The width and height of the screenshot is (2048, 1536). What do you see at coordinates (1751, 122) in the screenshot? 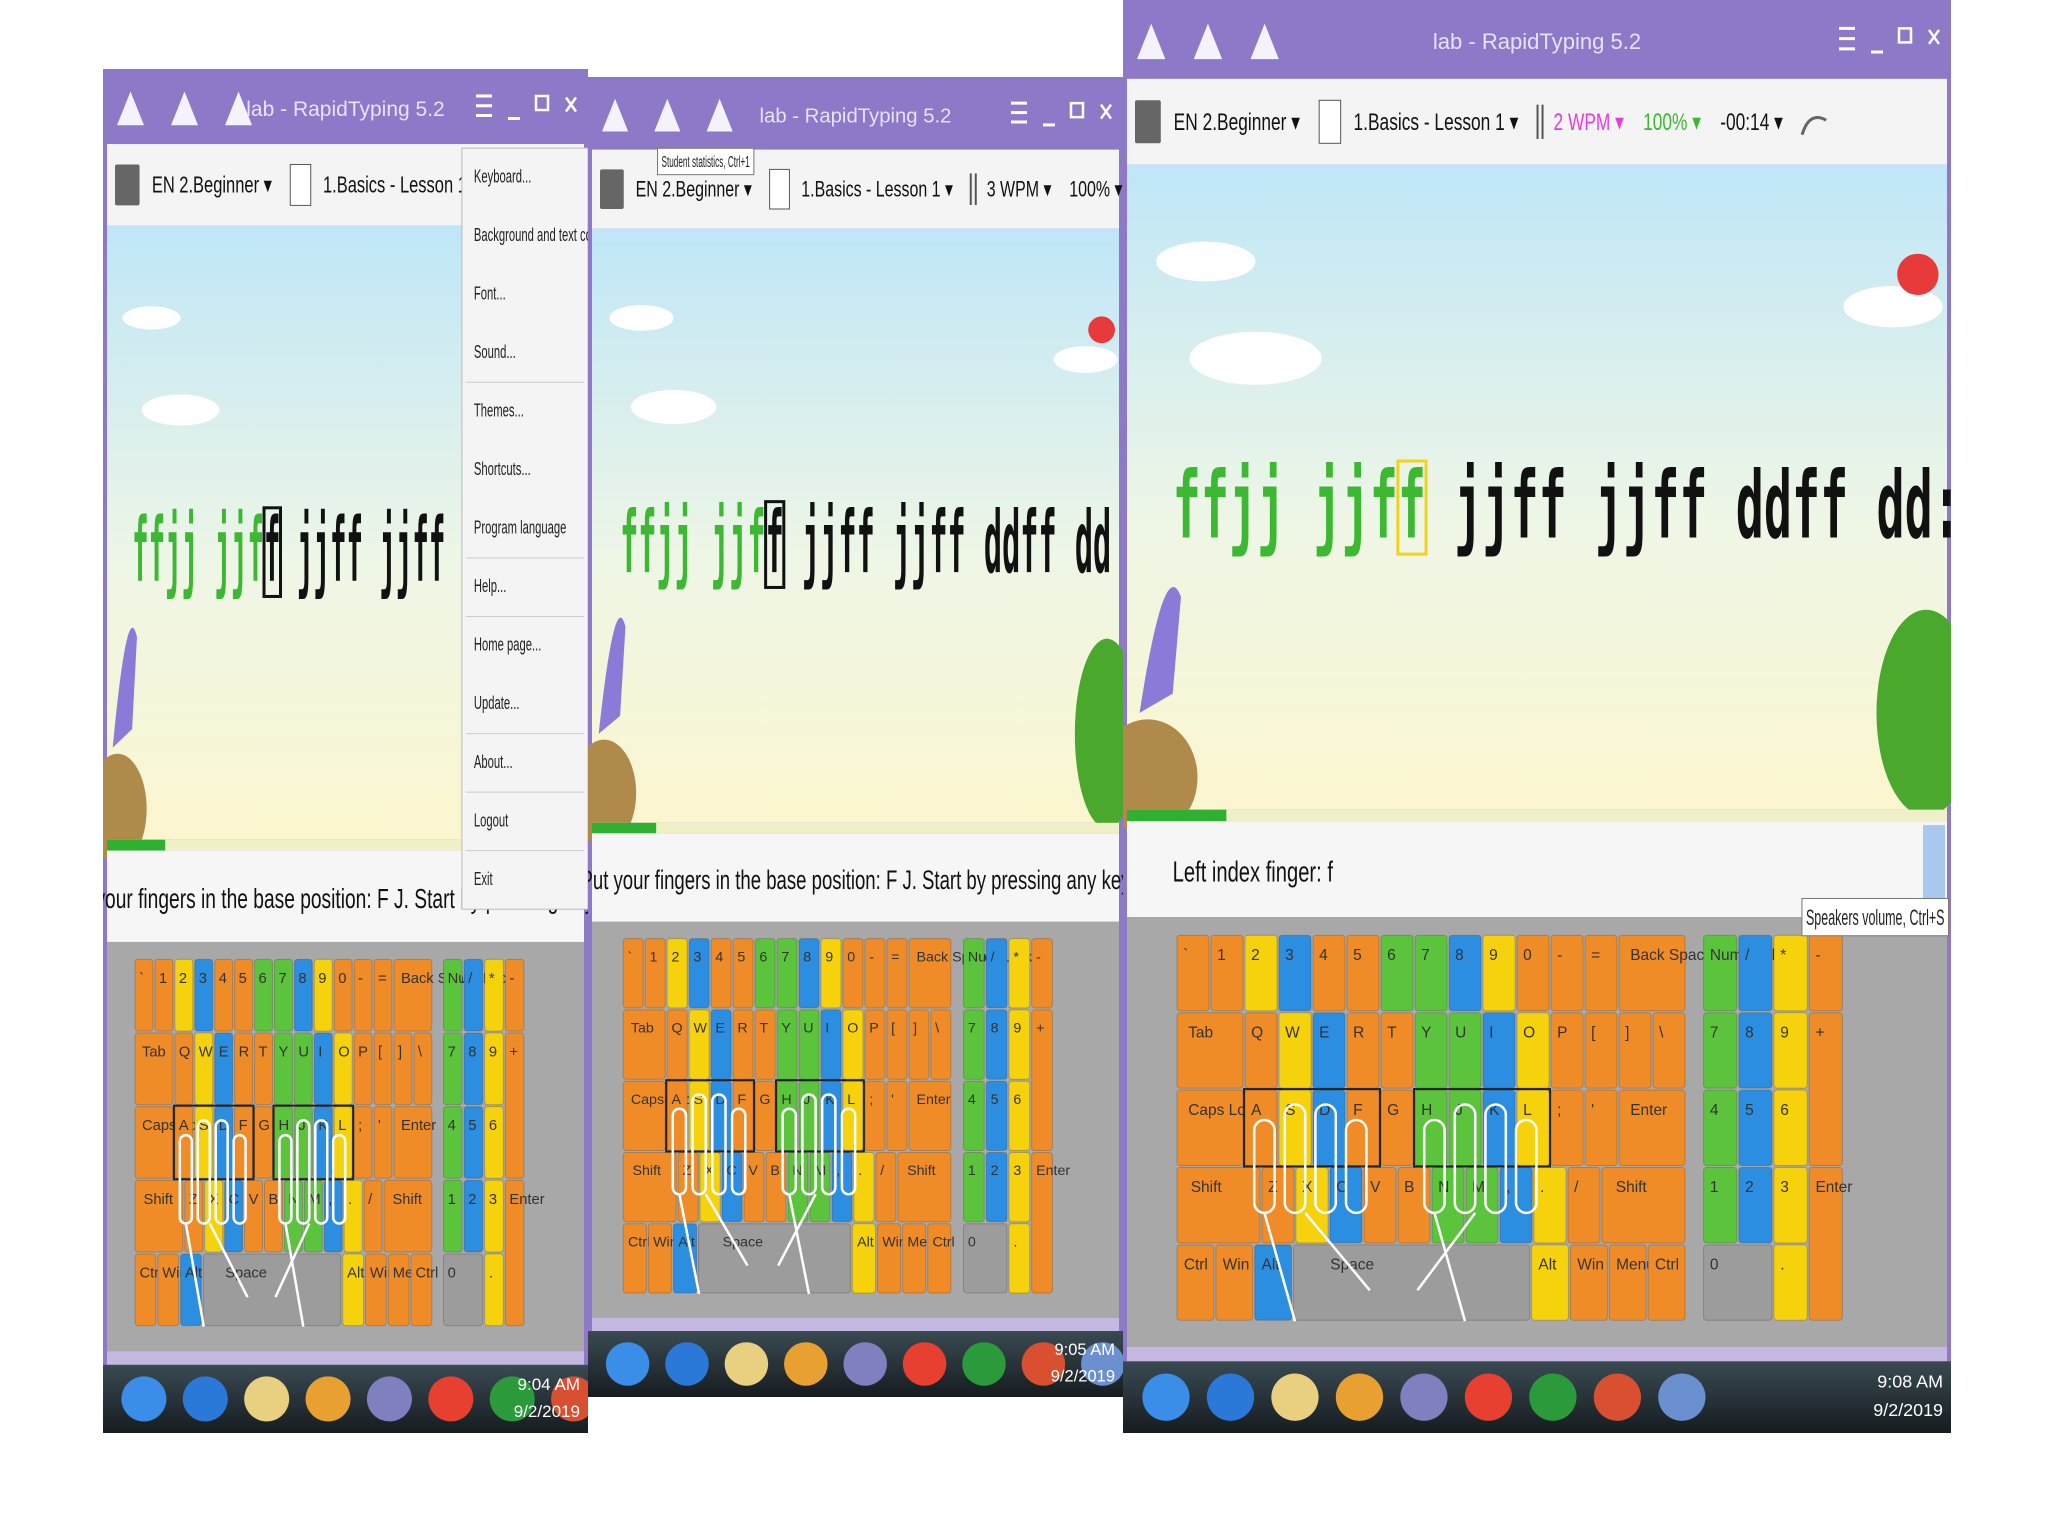
I see `toolbar-item: -00:14 ▾` at bounding box center [1751, 122].